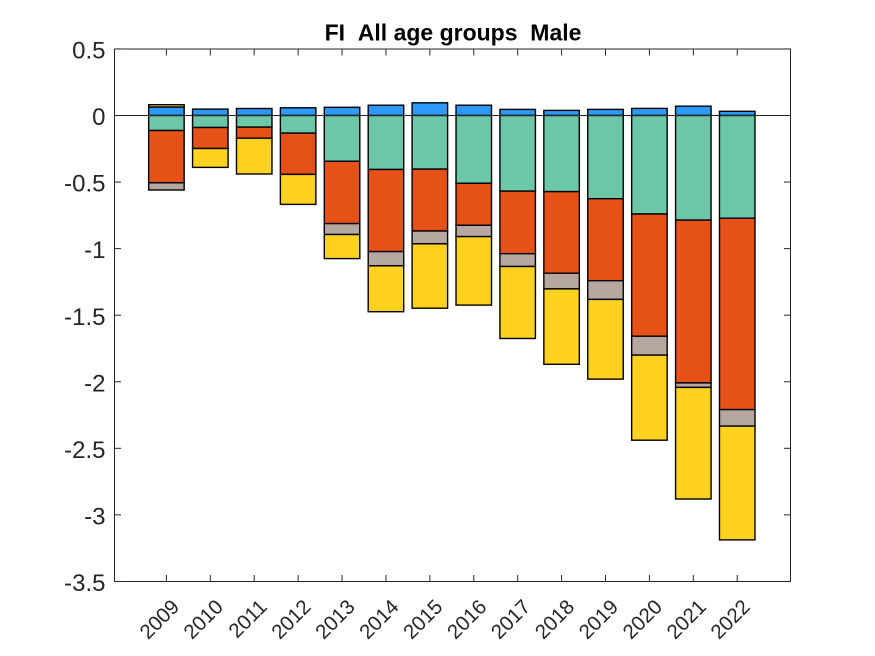 Image resolution: width=875 pixels, height=656 pixels. What do you see at coordinates (84, 184) in the screenshot?
I see `svg-text: -0.5` at bounding box center [84, 184].